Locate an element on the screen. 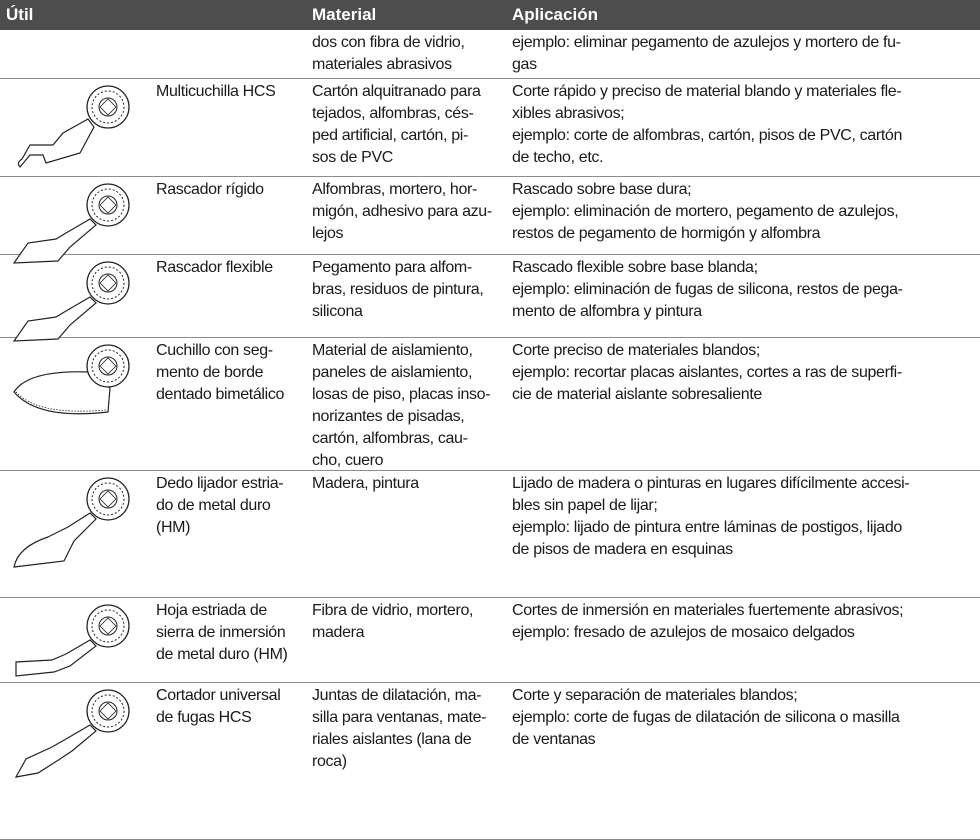 The width and height of the screenshot is (980, 840). cell-line: sierra de inmersión is located at coordinates (221, 632).